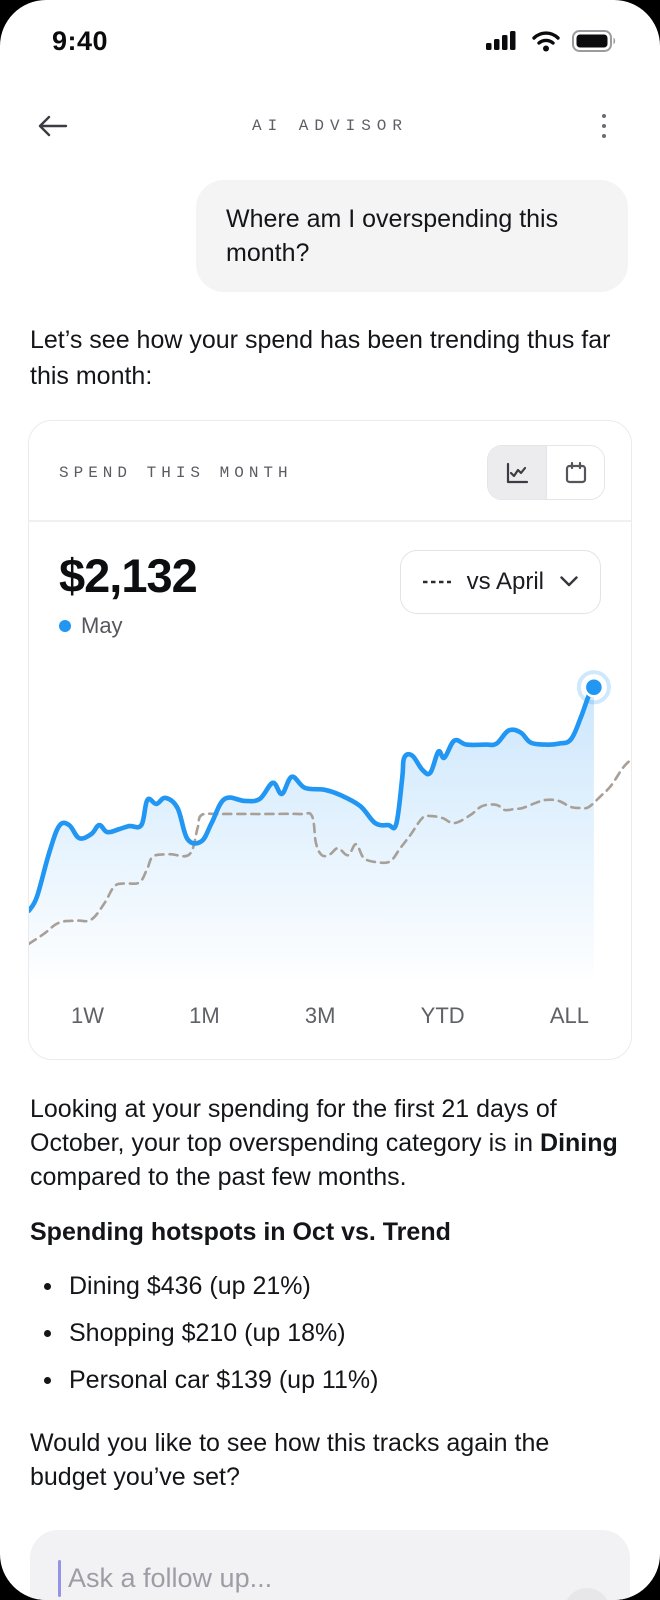 This screenshot has height=1600, width=660. Describe the element at coordinates (176, 472) in the screenshot. I see `card-title: SPEND THIS MONTH` at that location.